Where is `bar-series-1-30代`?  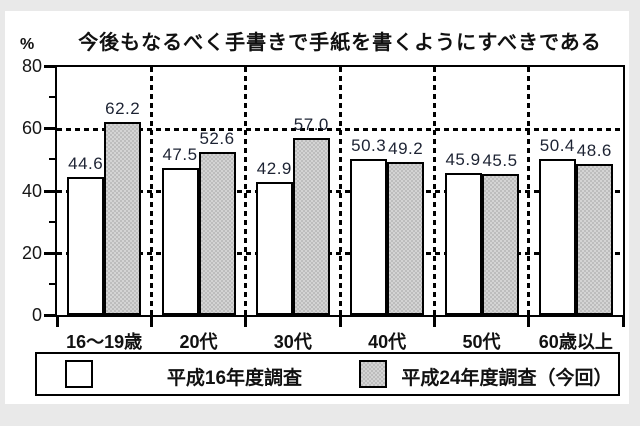 bar-series-1-30代 is located at coordinates (274, 248).